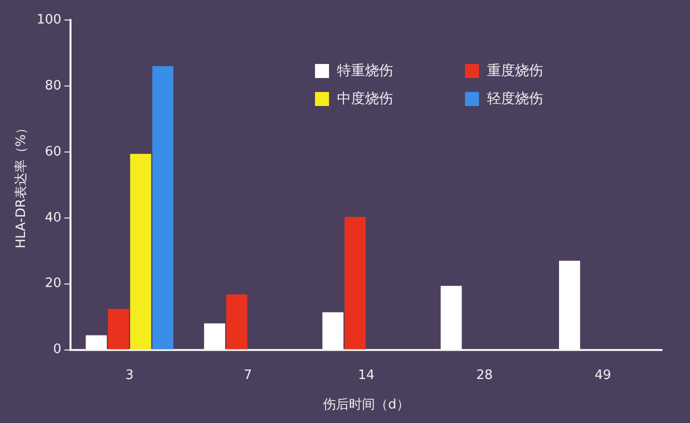  I want to click on legend-label: 特重烧伤, so click(365, 71).